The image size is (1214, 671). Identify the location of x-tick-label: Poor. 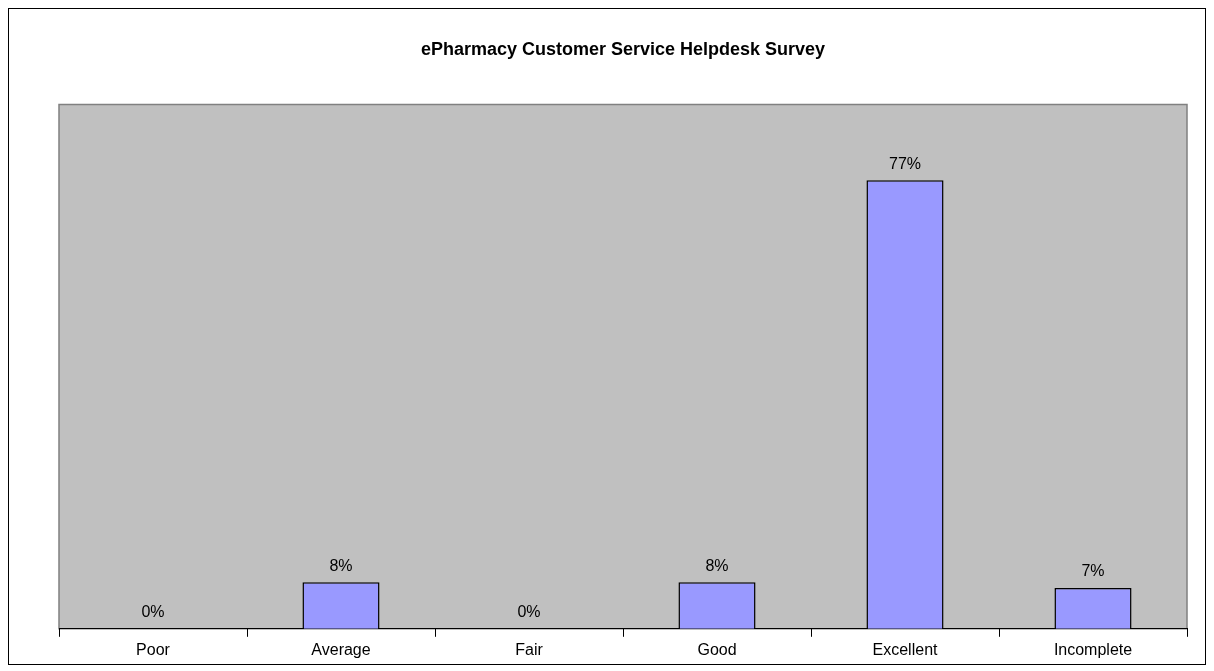
(153, 649).